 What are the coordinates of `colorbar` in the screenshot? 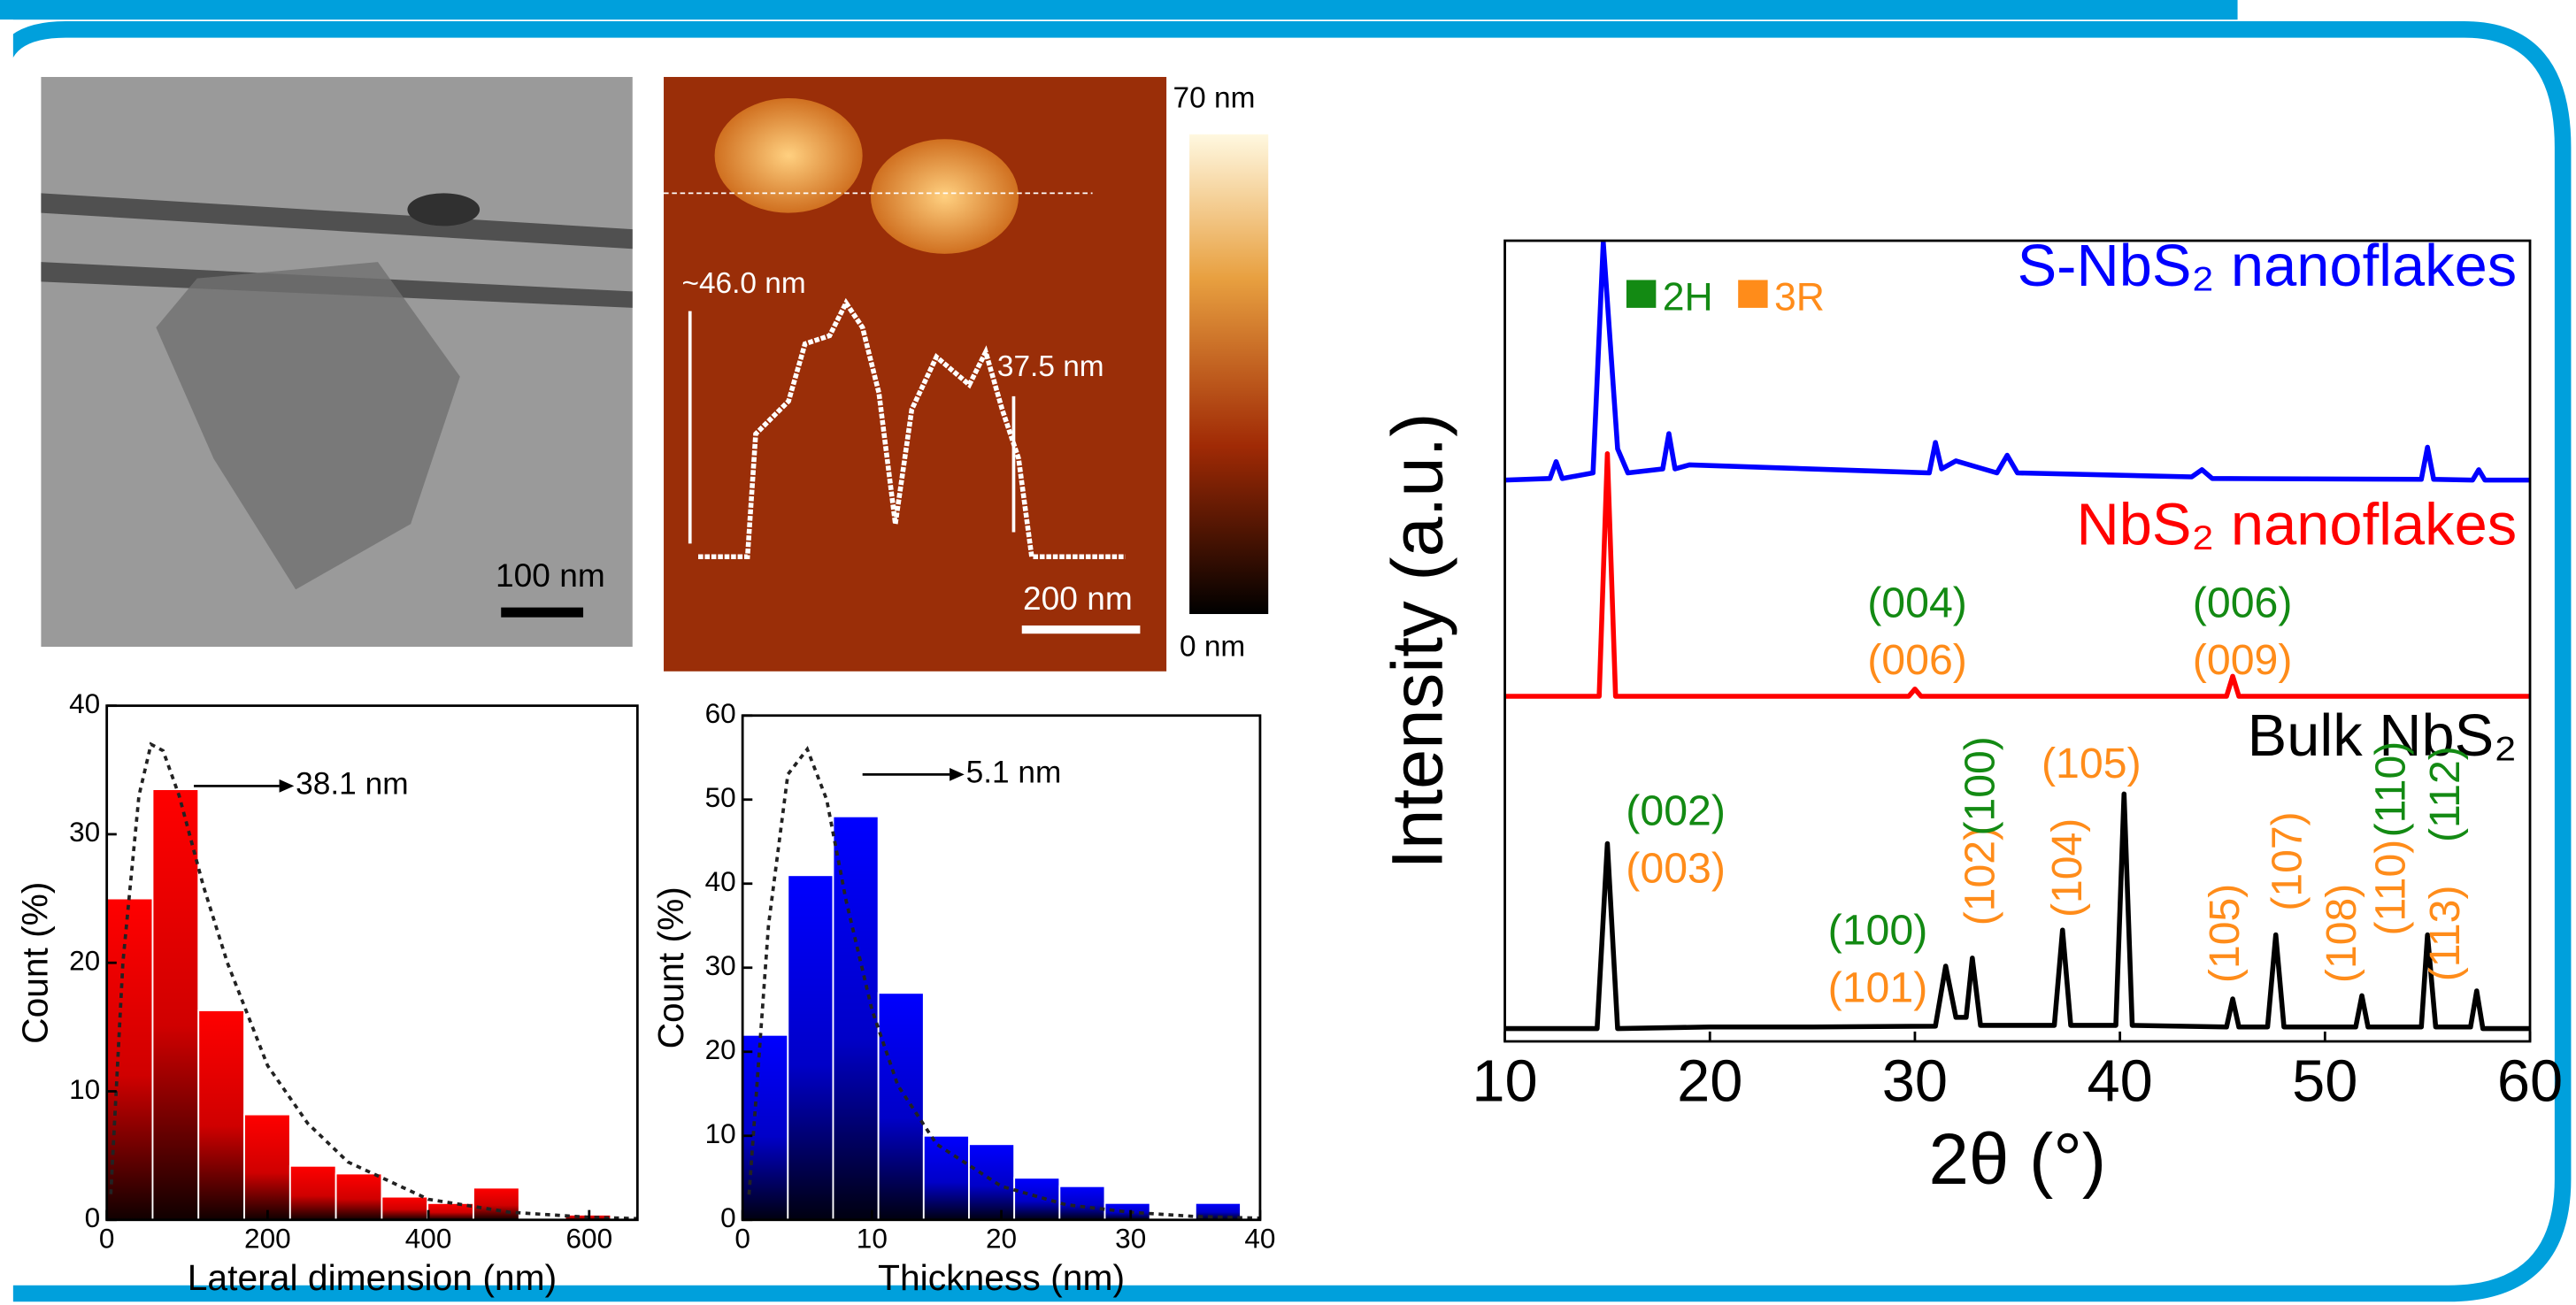 It's located at (1229, 374).